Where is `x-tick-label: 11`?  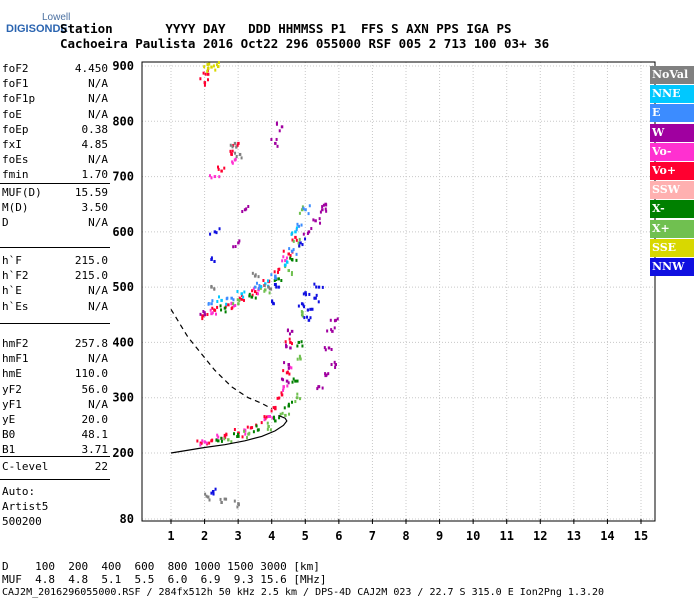 x-tick-label: 11 is located at coordinates (506, 536).